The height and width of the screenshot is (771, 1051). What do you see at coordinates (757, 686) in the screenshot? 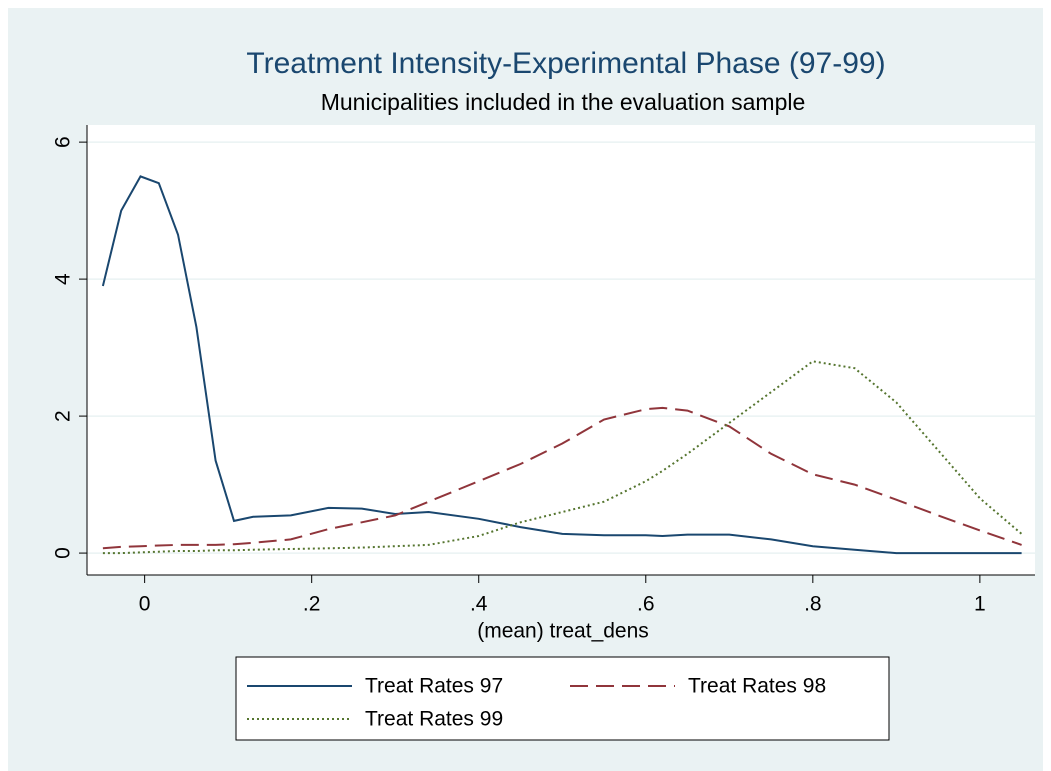
I see `legend-label: Treat Rates 98` at bounding box center [757, 686].